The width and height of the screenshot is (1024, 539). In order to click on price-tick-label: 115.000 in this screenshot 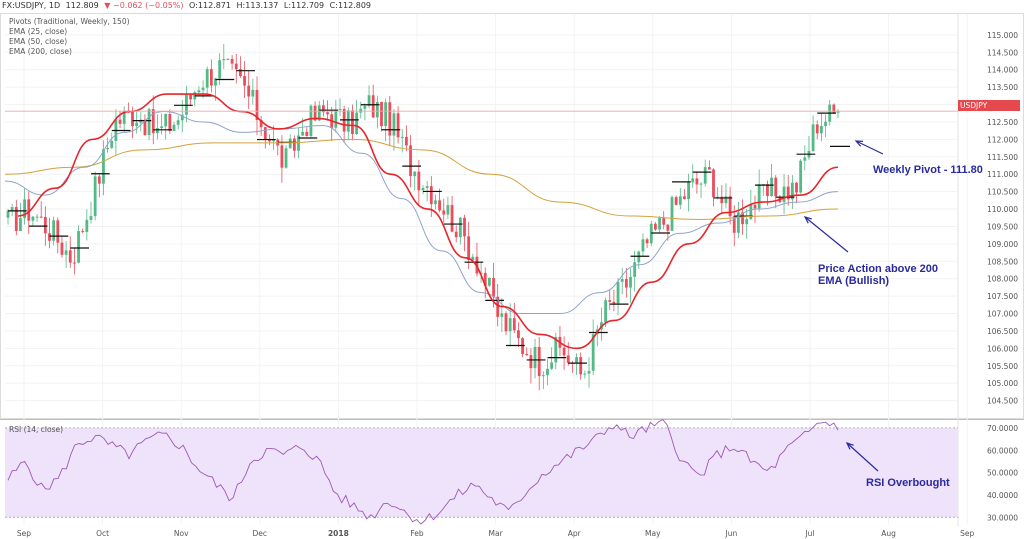, I will do `click(1002, 35)`.